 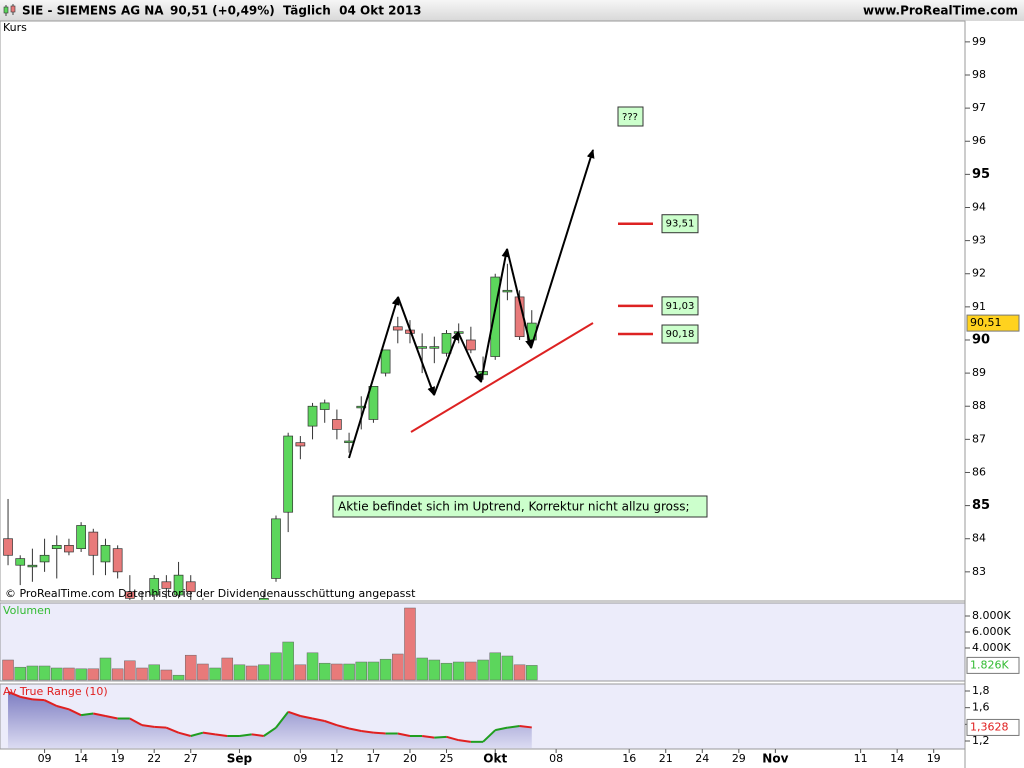 I want to click on drawings, so click(x=471, y=304).